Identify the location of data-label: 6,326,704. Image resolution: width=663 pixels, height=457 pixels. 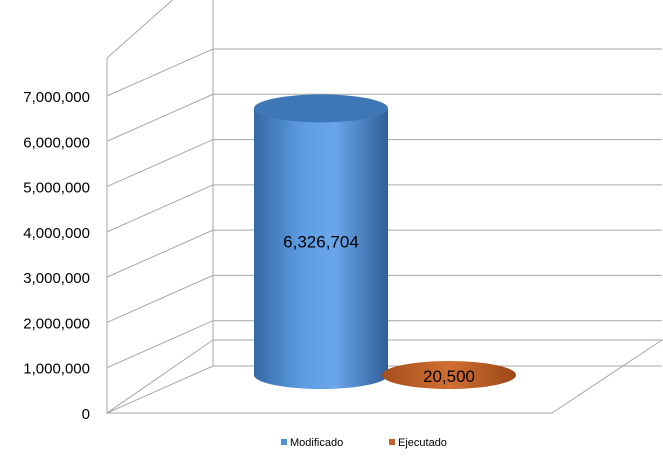
(321, 242).